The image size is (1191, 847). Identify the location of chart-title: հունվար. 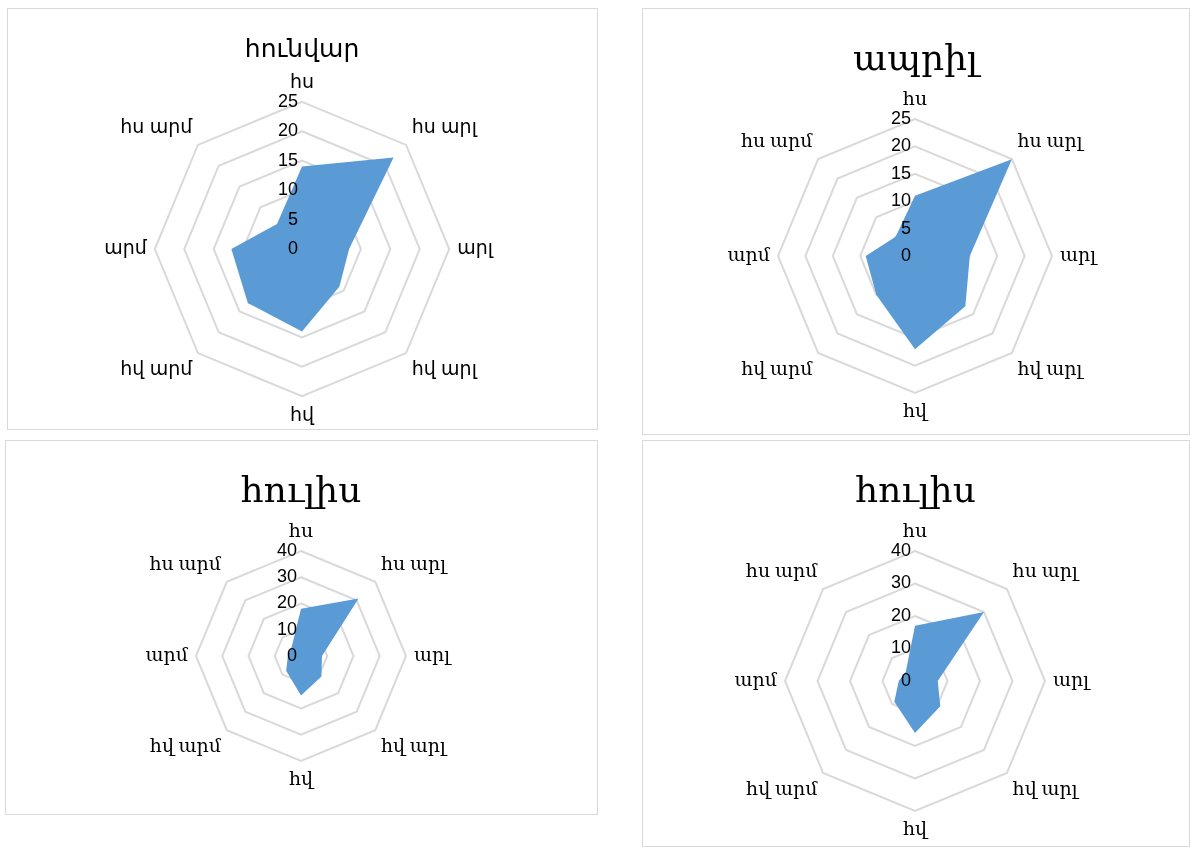
(302, 47).